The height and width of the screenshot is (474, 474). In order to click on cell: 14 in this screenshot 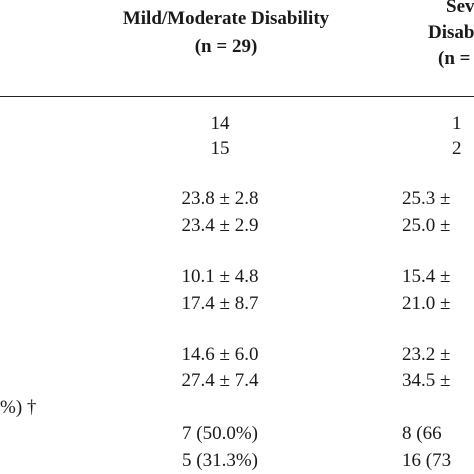, I will do `click(220, 123)`.